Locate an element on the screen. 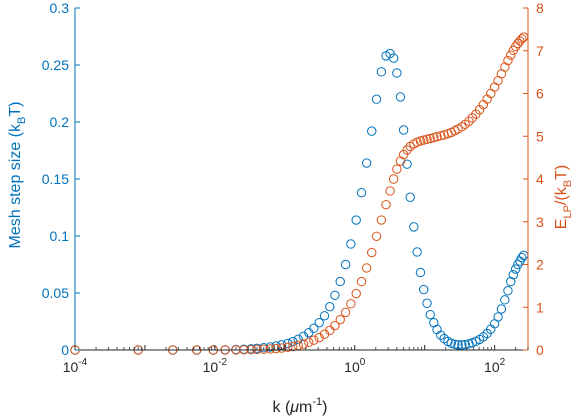 Image resolution: width=581 pixels, height=417 pixels. y-left-tick-label: 0.1 is located at coordinates (60, 236).